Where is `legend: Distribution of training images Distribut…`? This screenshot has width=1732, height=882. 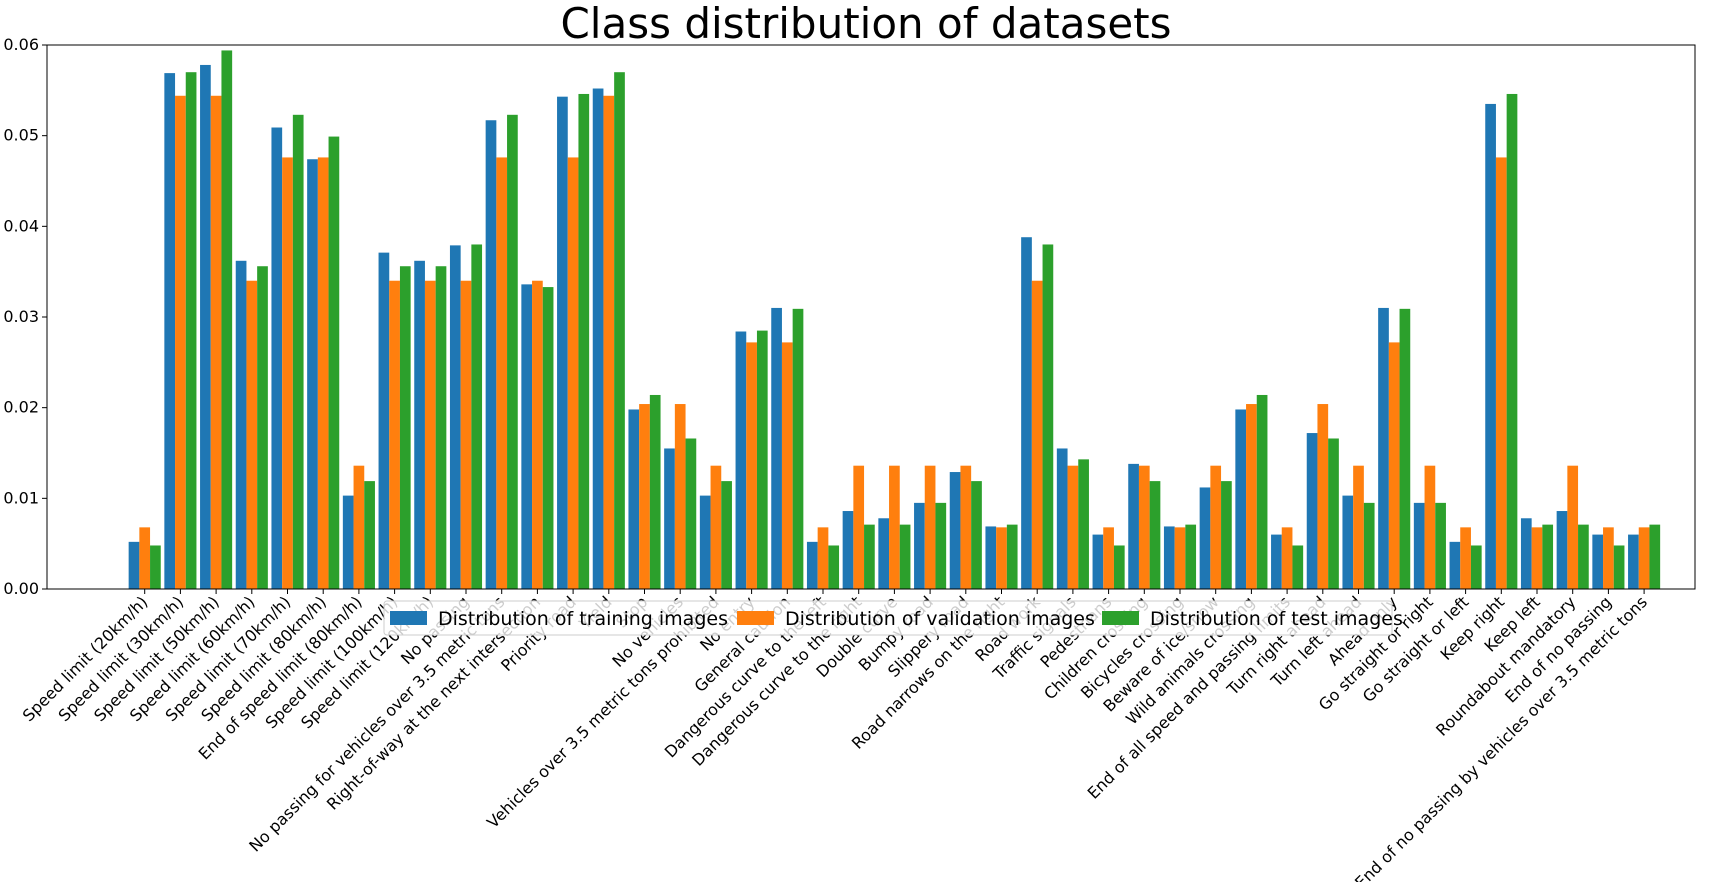
legend: Distribution of training images Distribut… is located at coordinates (893, 618).